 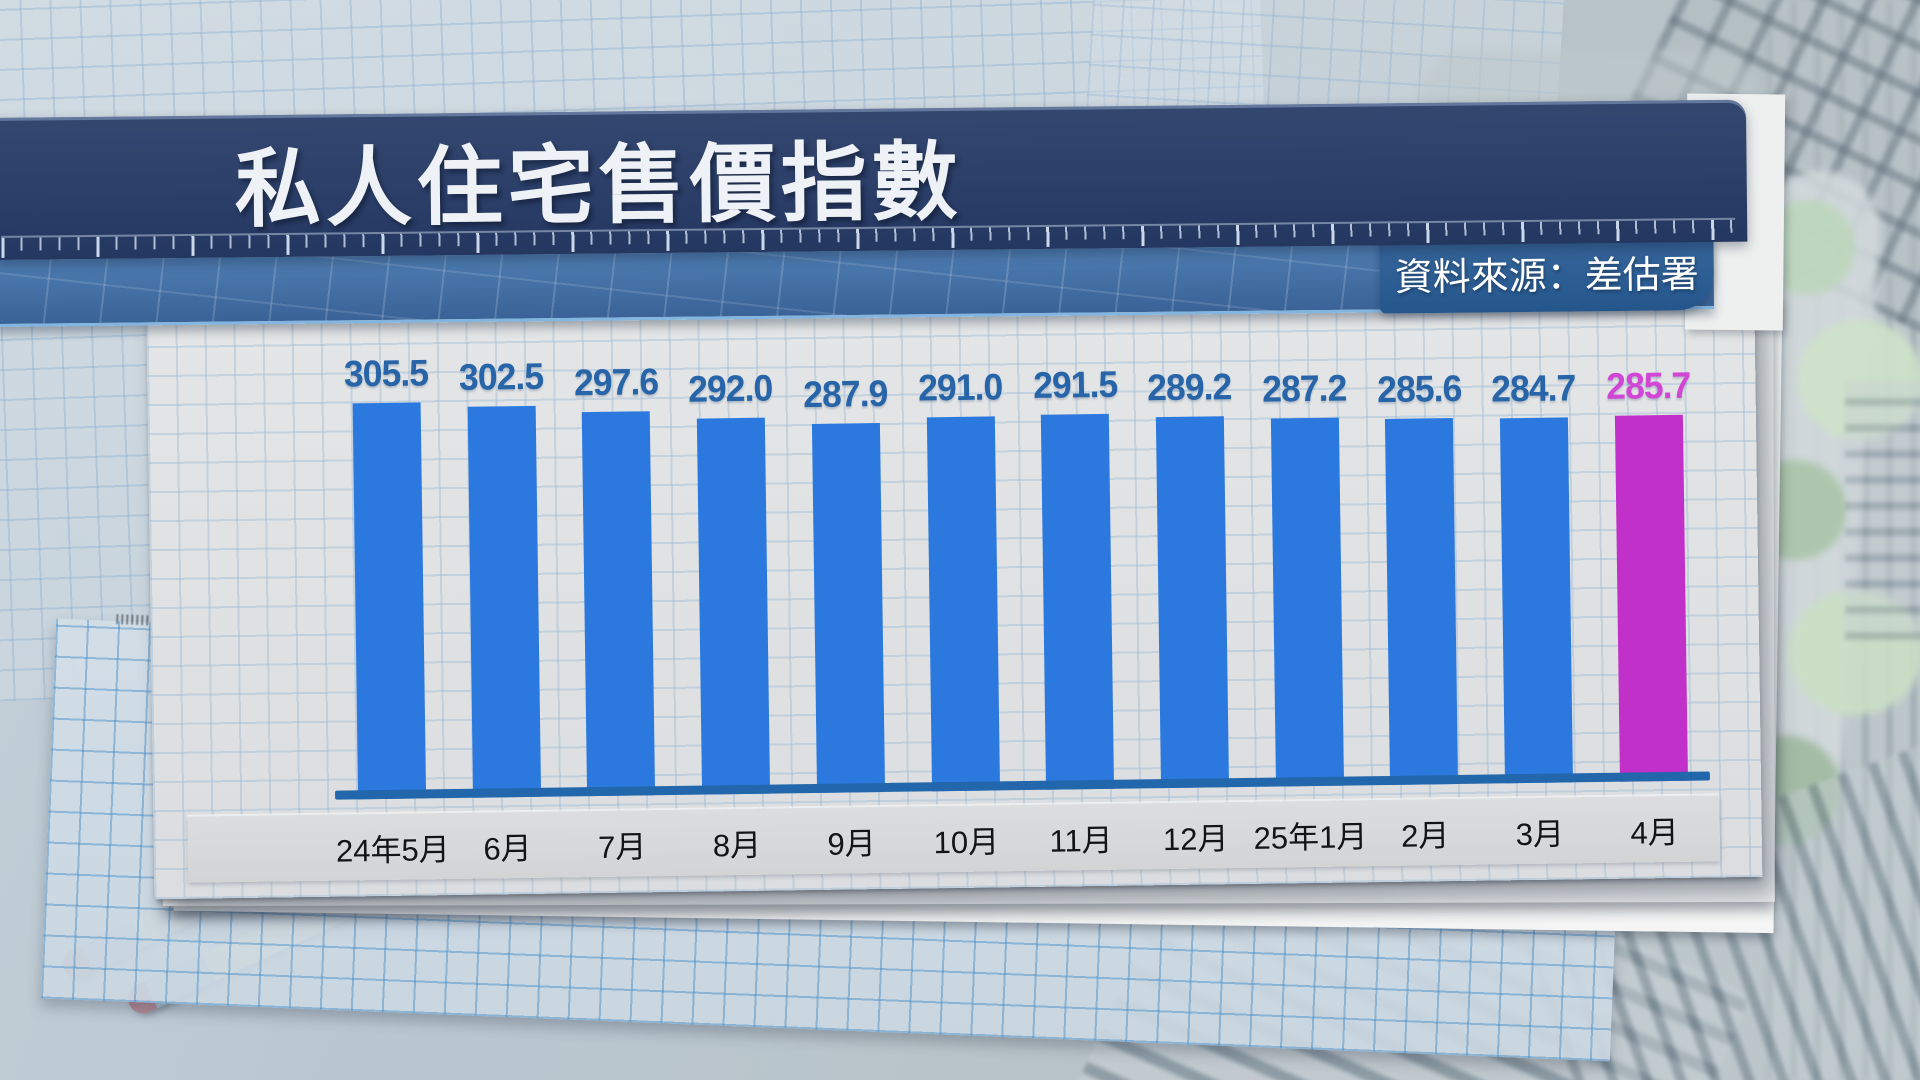 I want to click on x-axis-label: 8月, so click(x=737, y=845).